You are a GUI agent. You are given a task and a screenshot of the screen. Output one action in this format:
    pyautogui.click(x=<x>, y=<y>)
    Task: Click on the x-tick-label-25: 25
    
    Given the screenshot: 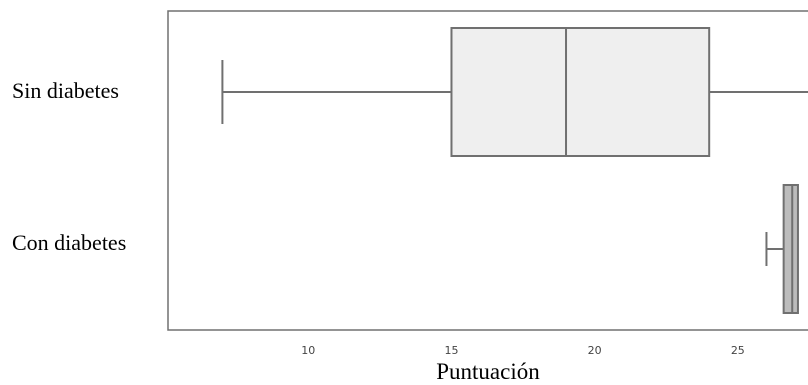 What is the action you would take?
    pyautogui.click(x=738, y=350)
    